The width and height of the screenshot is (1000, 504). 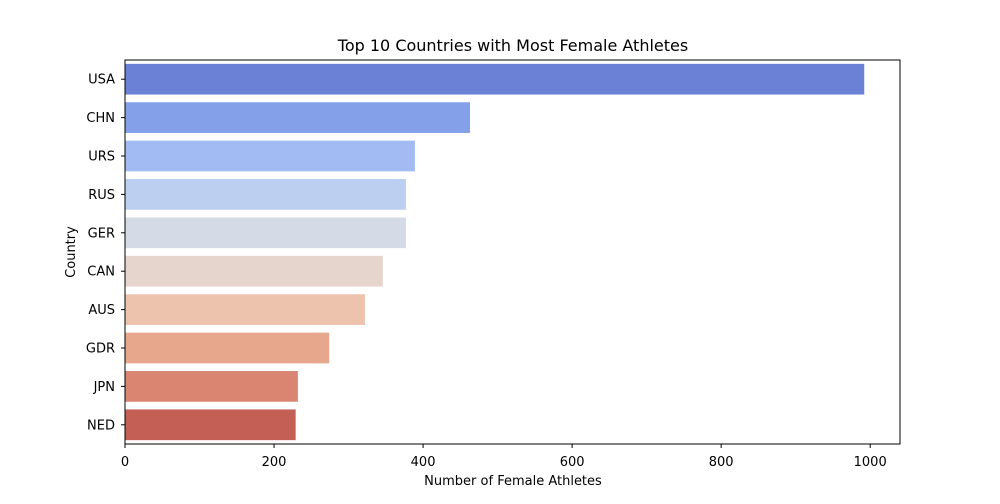 What do you see at coordinates (423, 462) in the screenshot?
I see `x-tick-label-400: 400` at bounding box center [423, 462].